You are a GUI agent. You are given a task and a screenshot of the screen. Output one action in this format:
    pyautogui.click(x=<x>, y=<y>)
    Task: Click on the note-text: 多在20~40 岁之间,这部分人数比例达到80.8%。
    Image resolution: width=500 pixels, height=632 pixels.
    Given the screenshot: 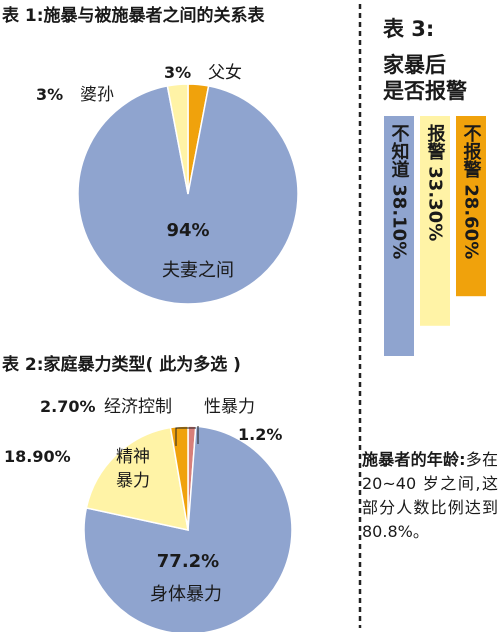 What is the action you would take?
    pyautogui.click(x=430, y=495)
    